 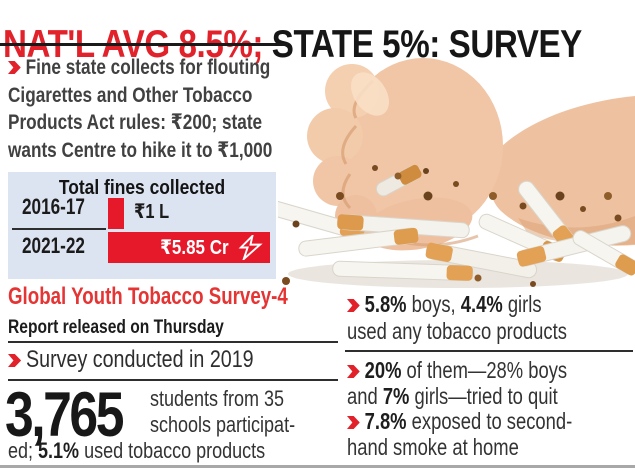 What do you see at coordinates (59, 450) in the screenshot?
I see `stat-bold-value: 5.1%` at bounding box center [59, 450].